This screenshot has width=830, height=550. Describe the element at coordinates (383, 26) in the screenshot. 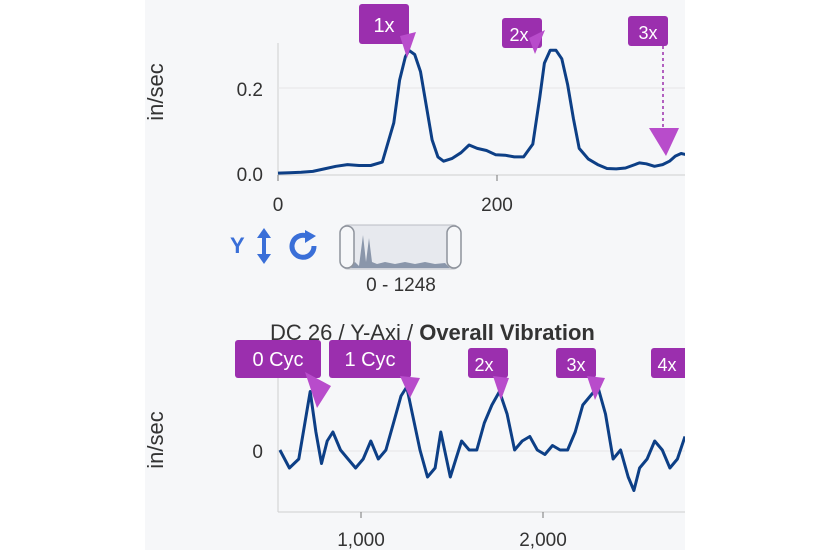

I see `marker-1x-label: 1x` at that location.